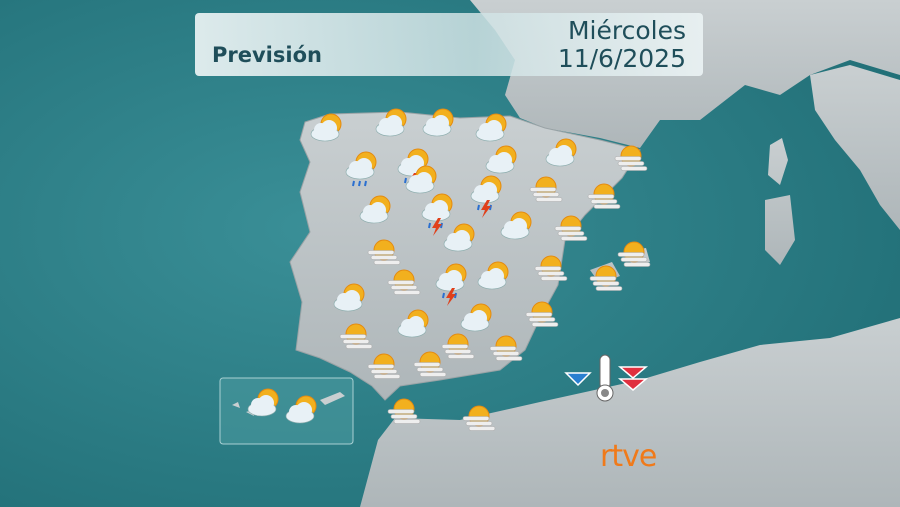 Image resolution: width=900 pixels, height=507 pixels. What do you see at coordinates (449, 44) in the screenshot?
I see `header-panel` at bounding box center [449, 44].